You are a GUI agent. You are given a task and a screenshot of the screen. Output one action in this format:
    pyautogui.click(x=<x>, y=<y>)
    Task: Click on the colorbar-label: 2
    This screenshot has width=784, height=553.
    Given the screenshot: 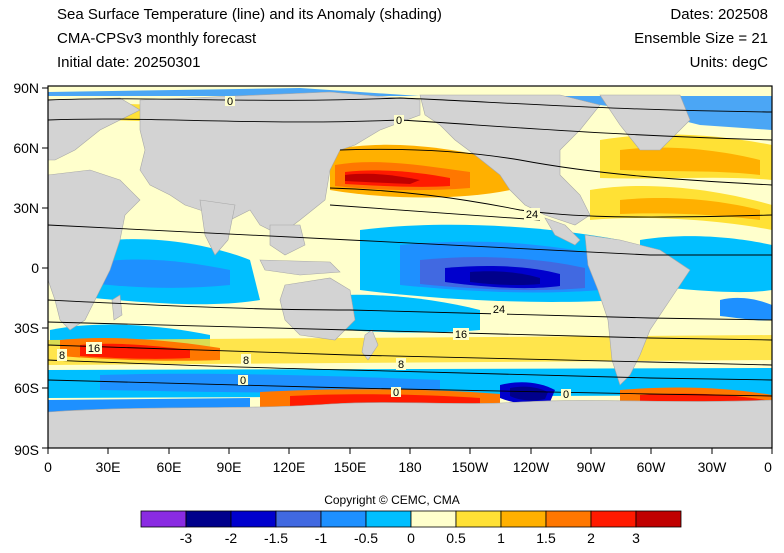 What is the action you would take?
    pyautogui.click(x=591, y=538)
    